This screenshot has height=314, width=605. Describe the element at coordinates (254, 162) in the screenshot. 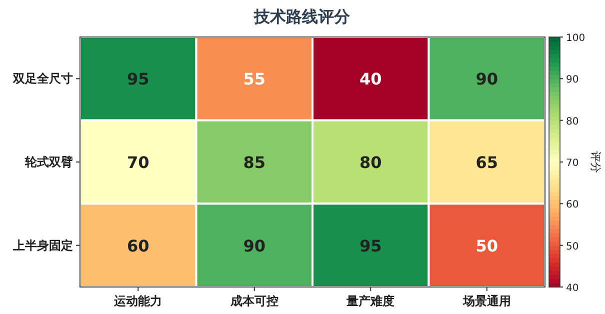

I see `data-label: 85` at that location.